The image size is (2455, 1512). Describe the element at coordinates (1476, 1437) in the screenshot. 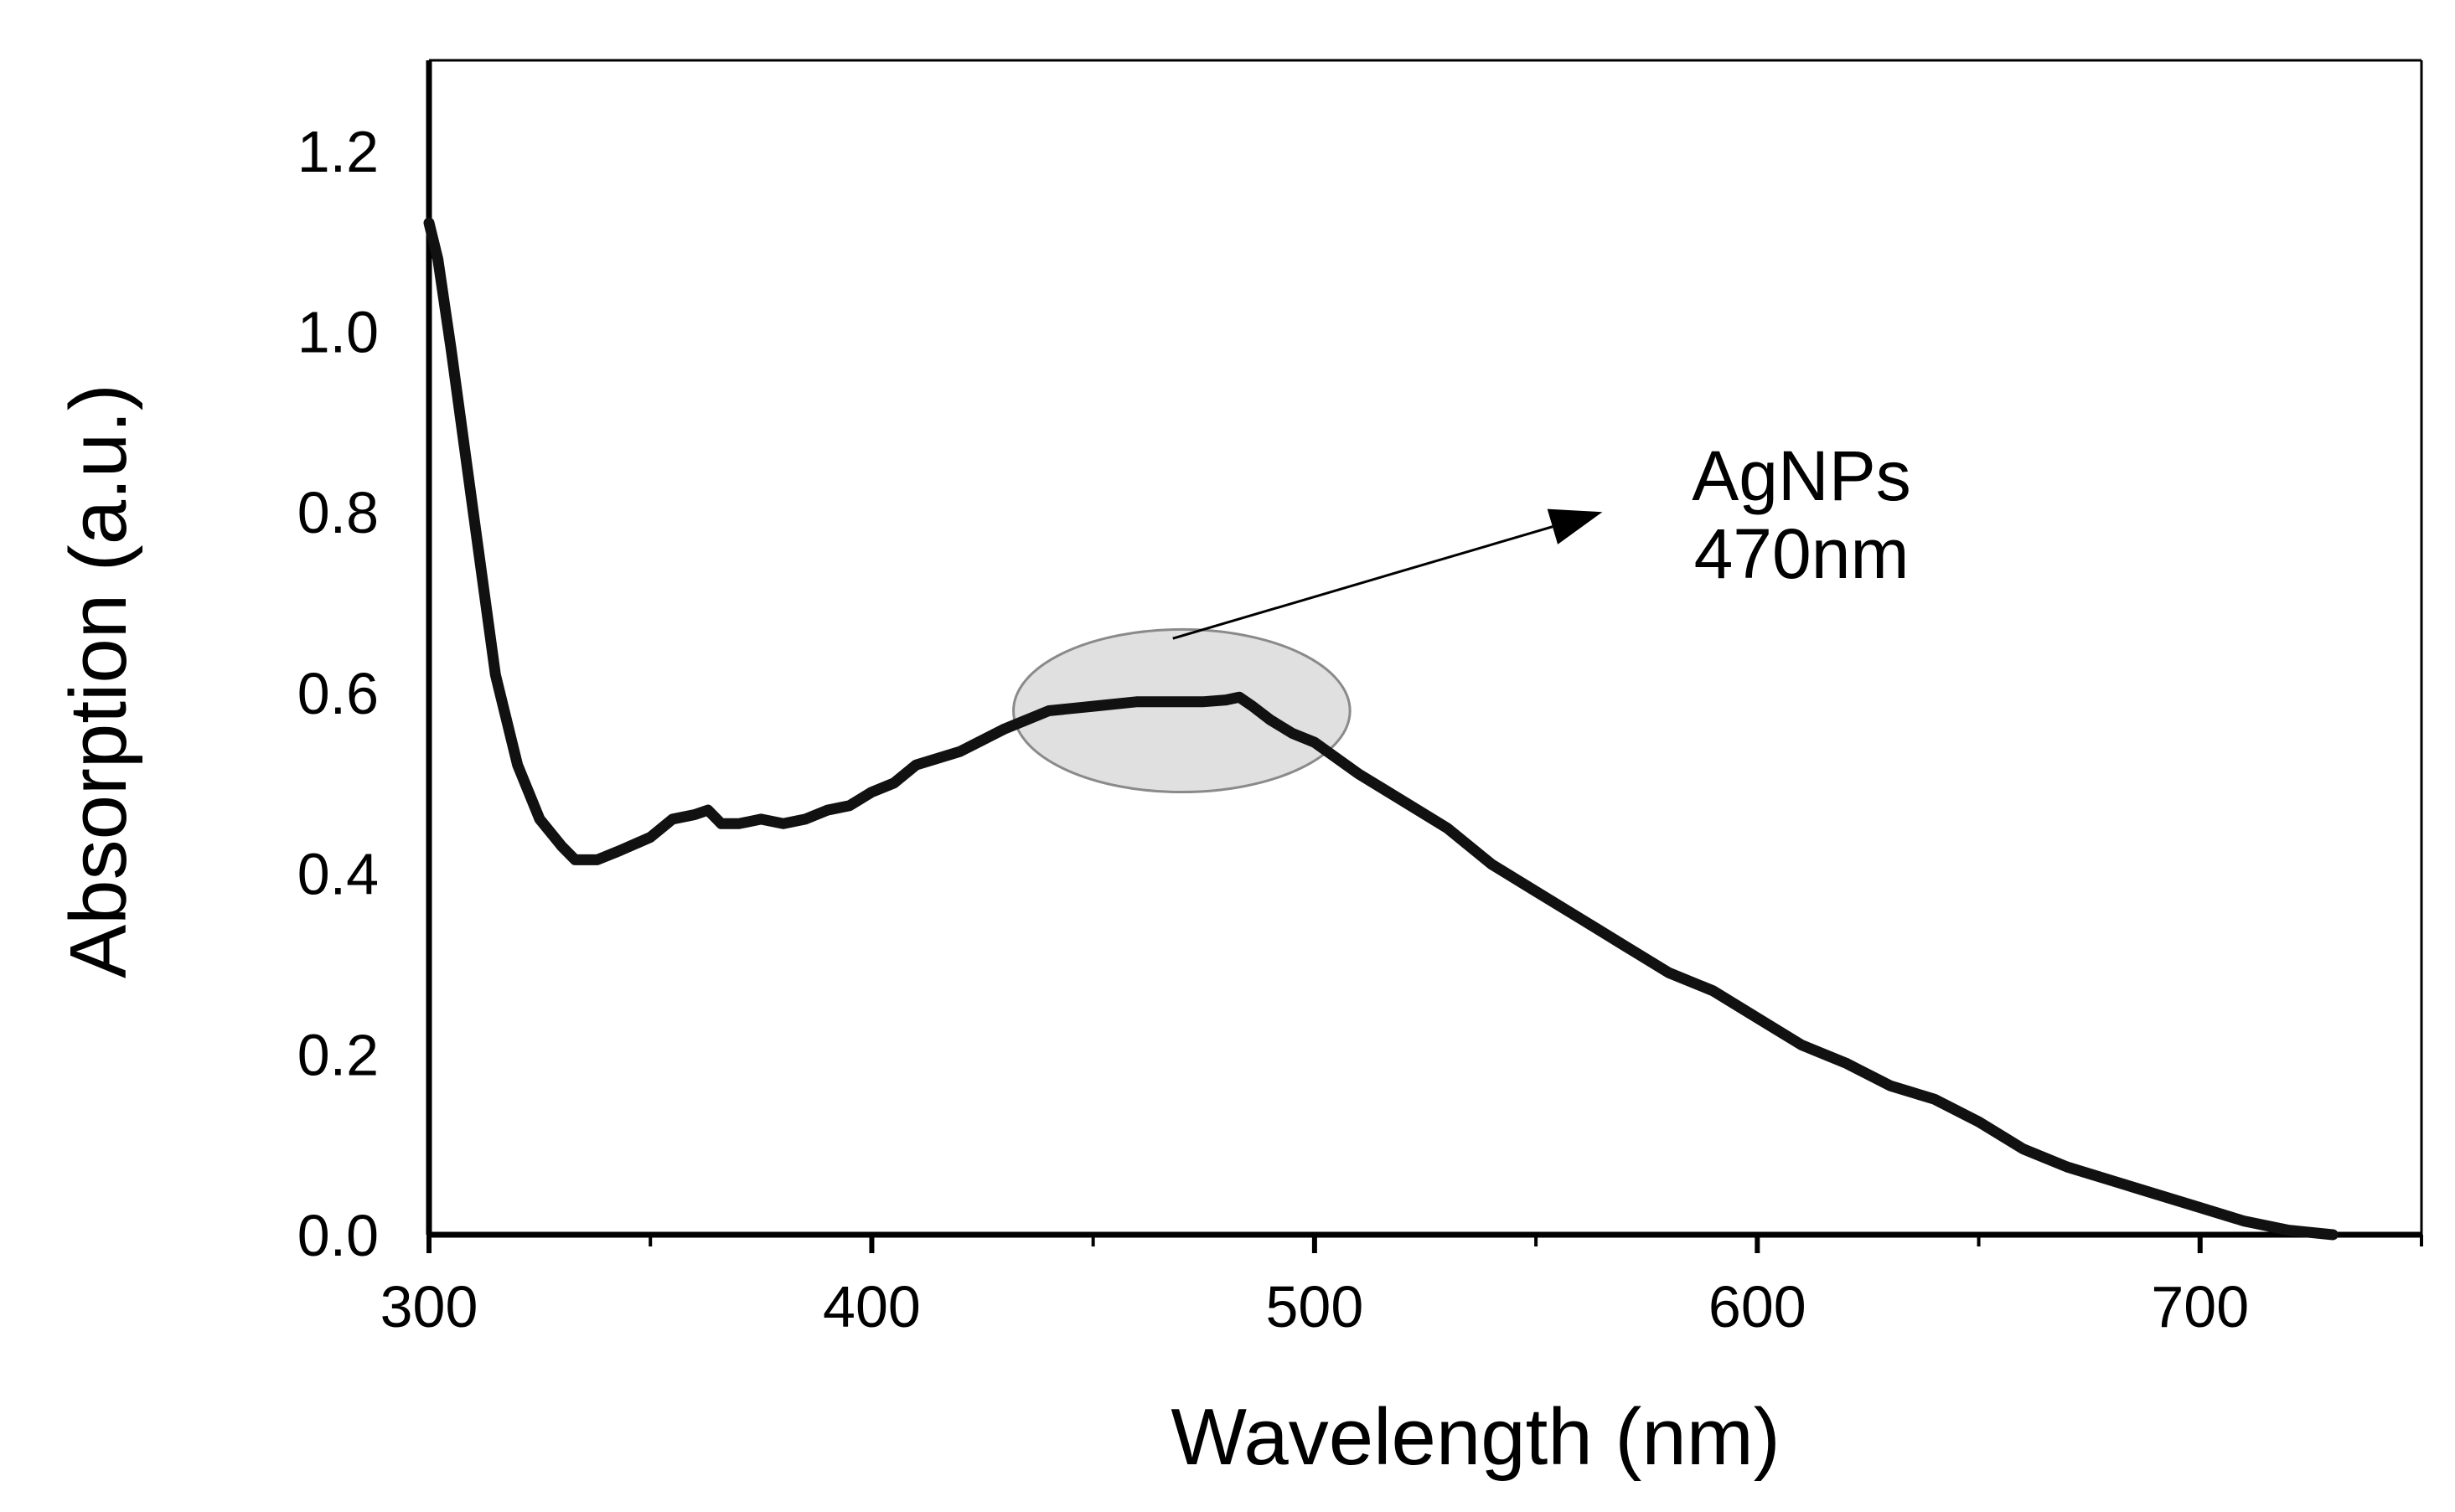

I see `x-axis-title: Wavelength (nm)` at that location.